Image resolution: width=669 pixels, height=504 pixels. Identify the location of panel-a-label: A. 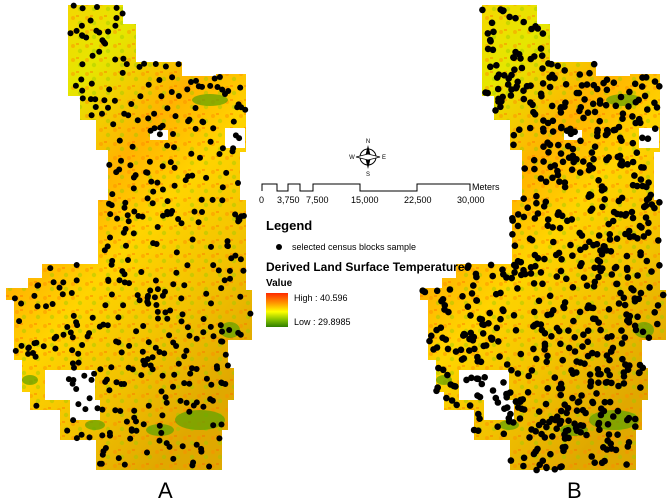
(165, 490).